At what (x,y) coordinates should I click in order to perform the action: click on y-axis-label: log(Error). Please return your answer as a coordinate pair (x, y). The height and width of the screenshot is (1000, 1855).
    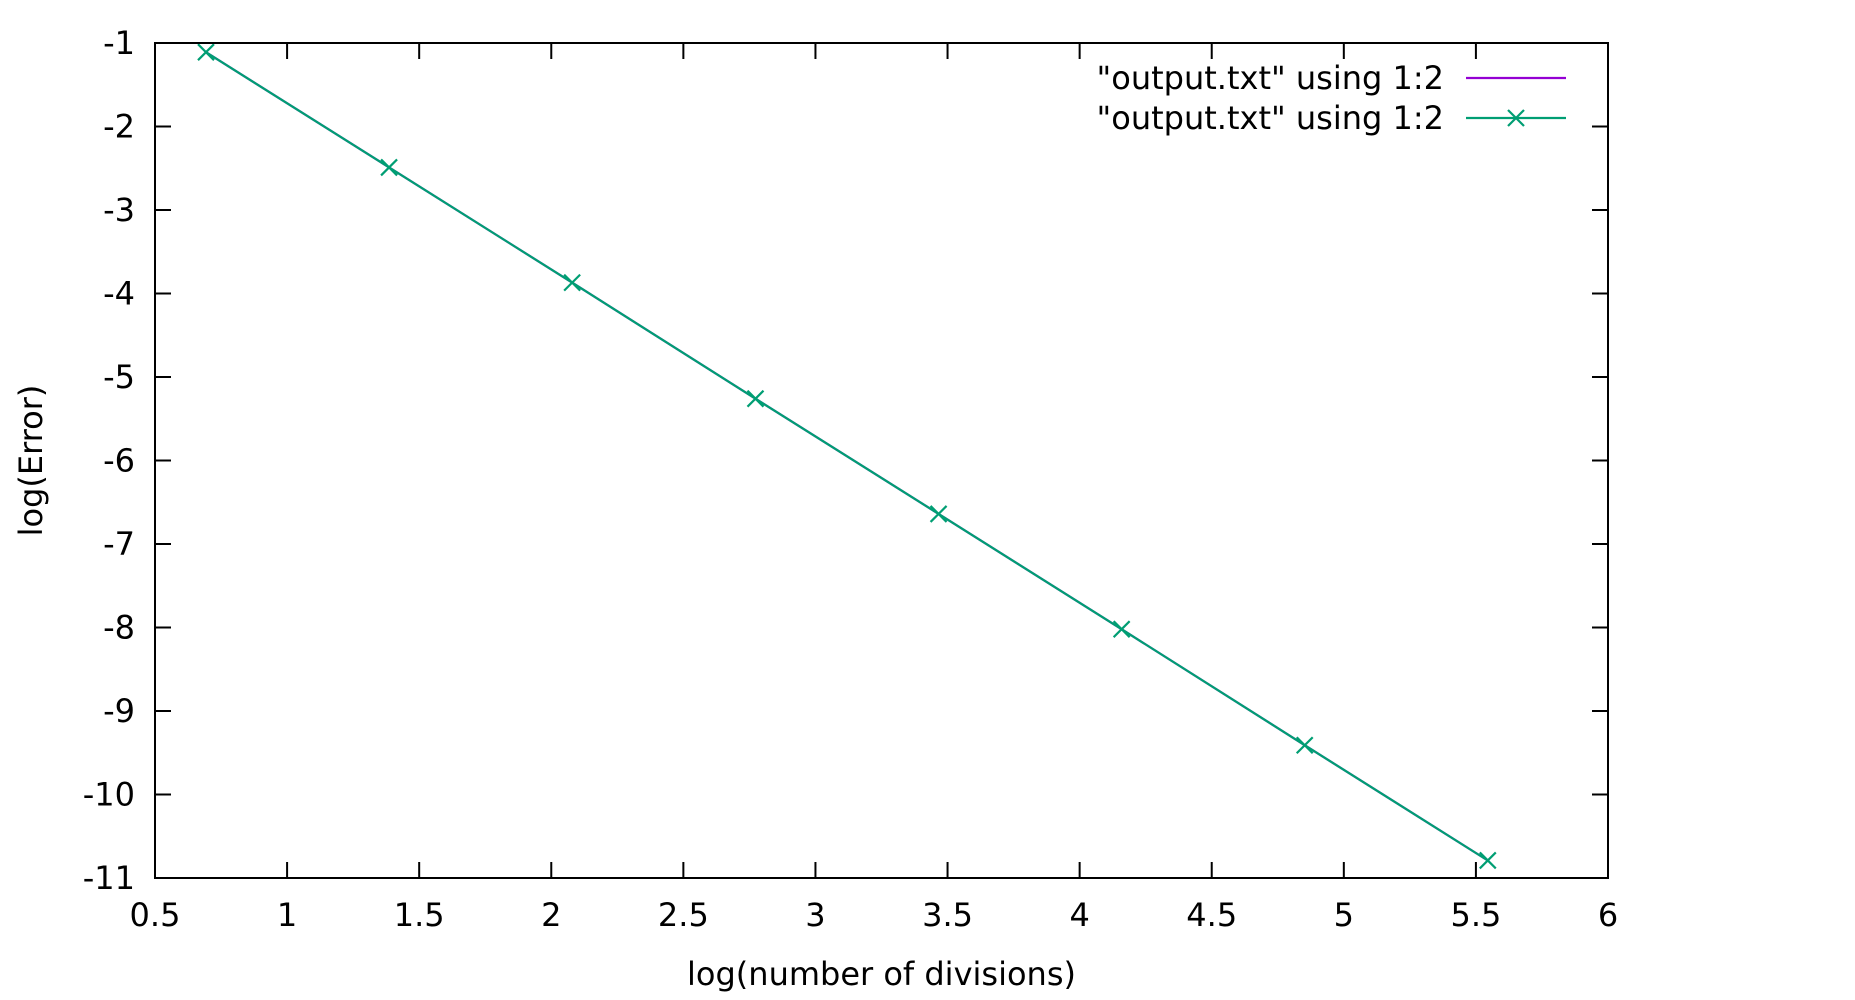
    Looking at the image, I should click on (31, 461).